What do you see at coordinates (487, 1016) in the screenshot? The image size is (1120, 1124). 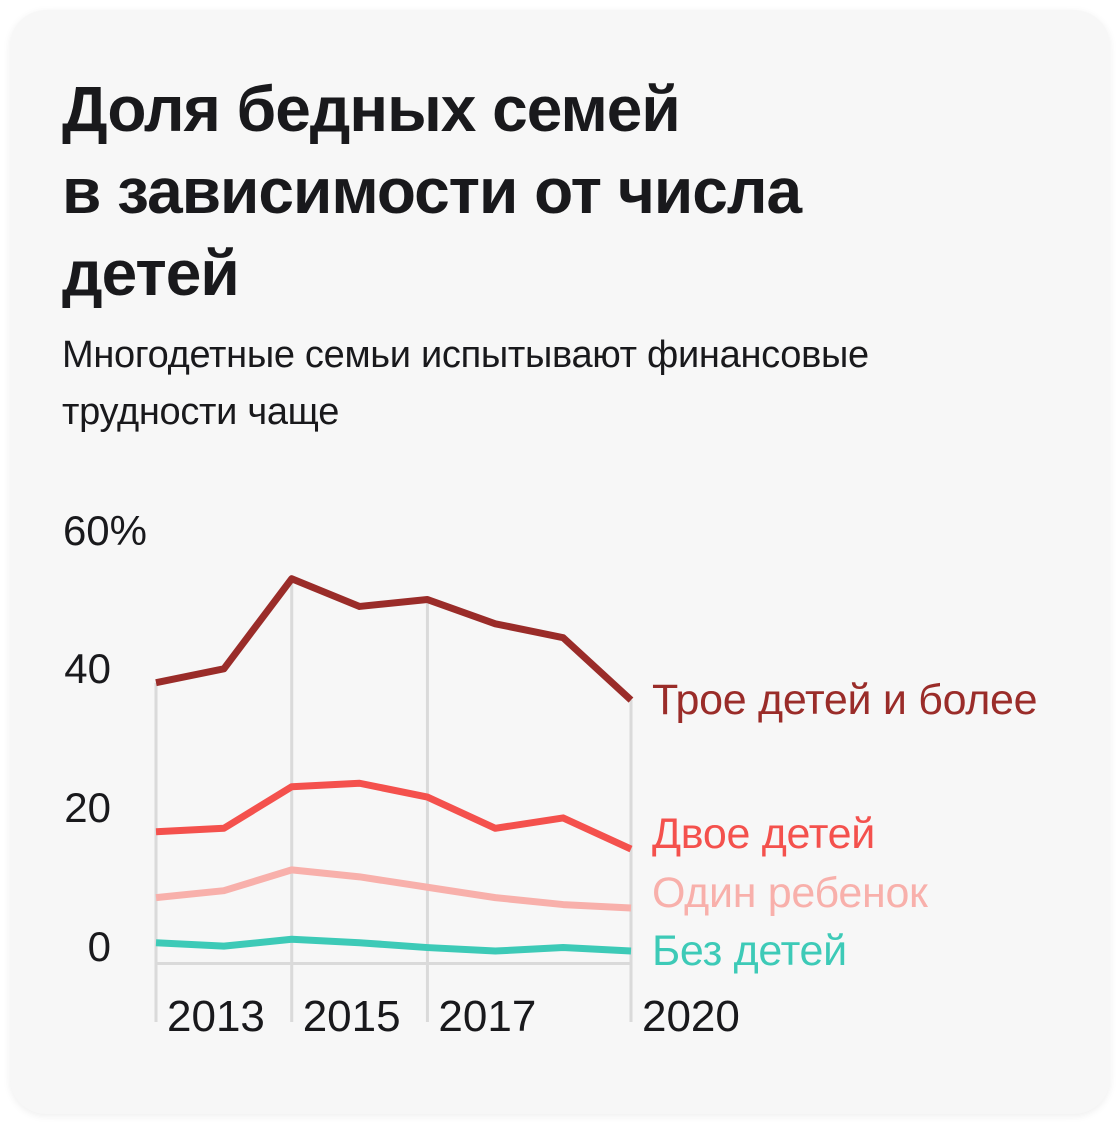 I see `x-axis-tick-label: 2017` at bounding box center [487, 1016].